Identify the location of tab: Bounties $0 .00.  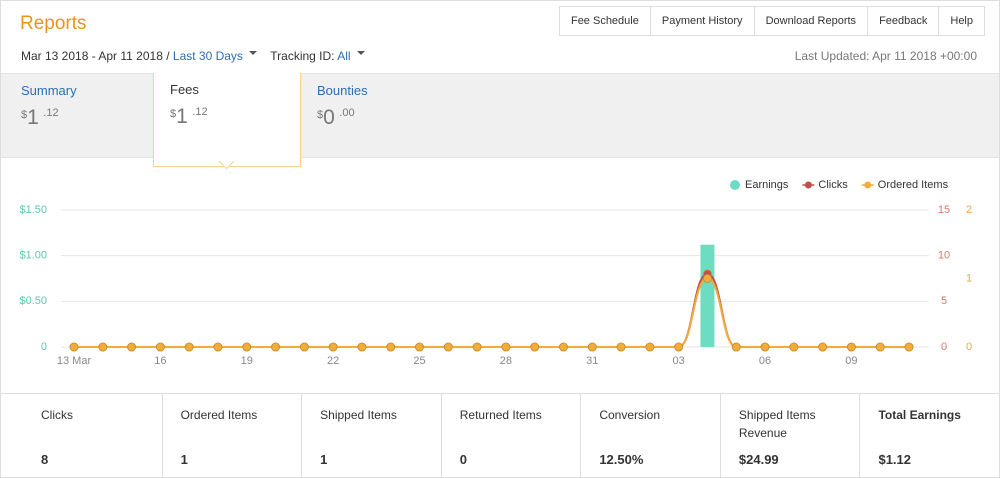
(387, 106).